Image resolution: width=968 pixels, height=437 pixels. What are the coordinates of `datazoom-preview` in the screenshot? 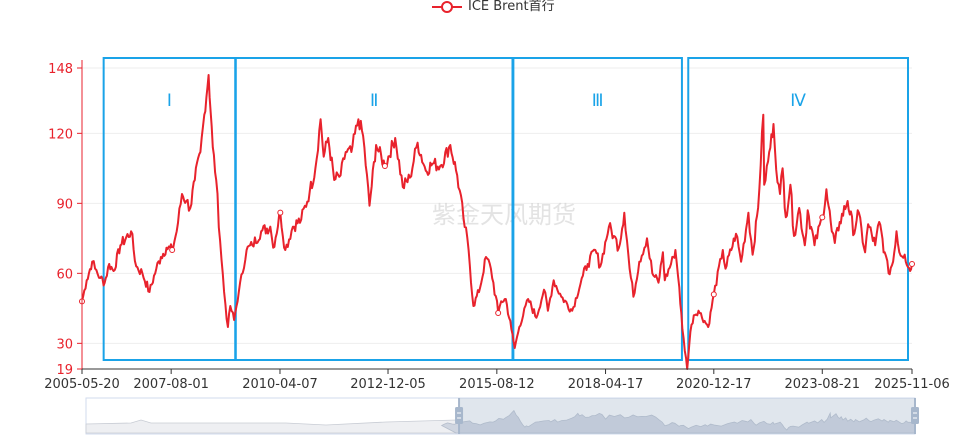 It's located at (678, 421).